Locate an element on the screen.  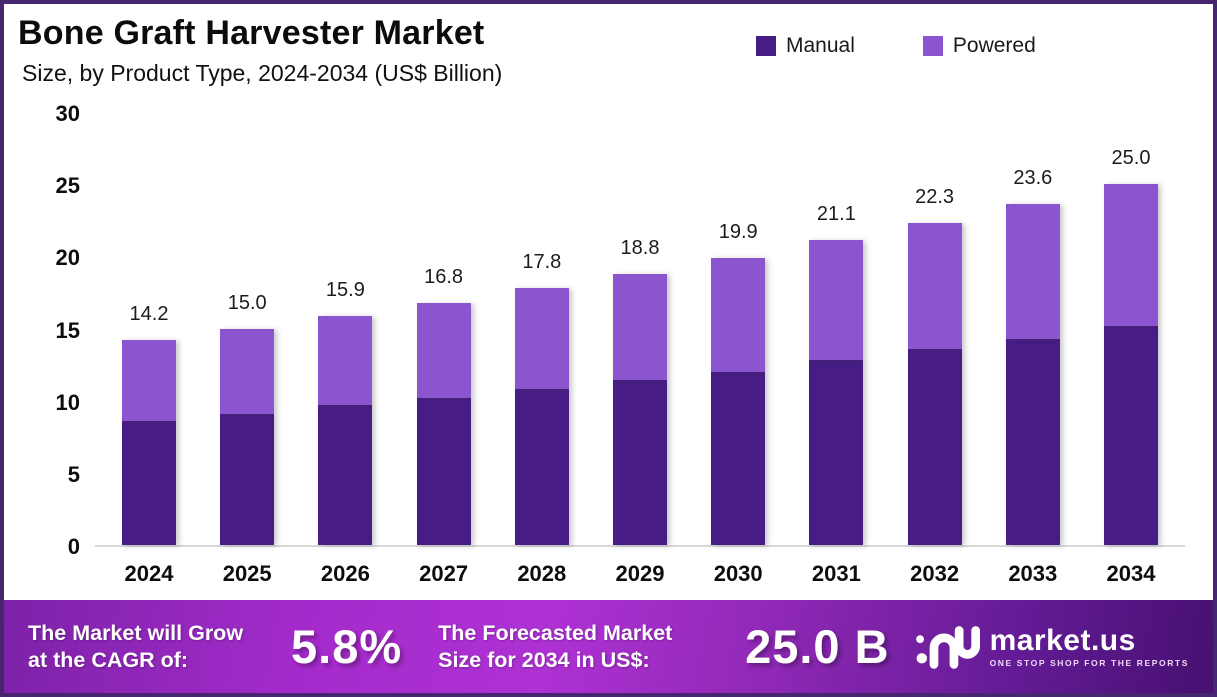
bar-segment-manual-2031 is located at coordinates (836, 452).